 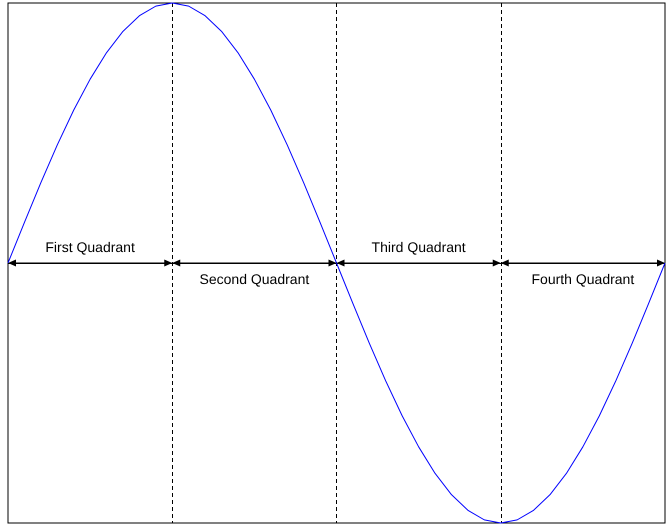 What do you see at coordinates (255, 279) in the screenshot?
I see `annotation: Second Quadrant` at bounding box center [255, 279].